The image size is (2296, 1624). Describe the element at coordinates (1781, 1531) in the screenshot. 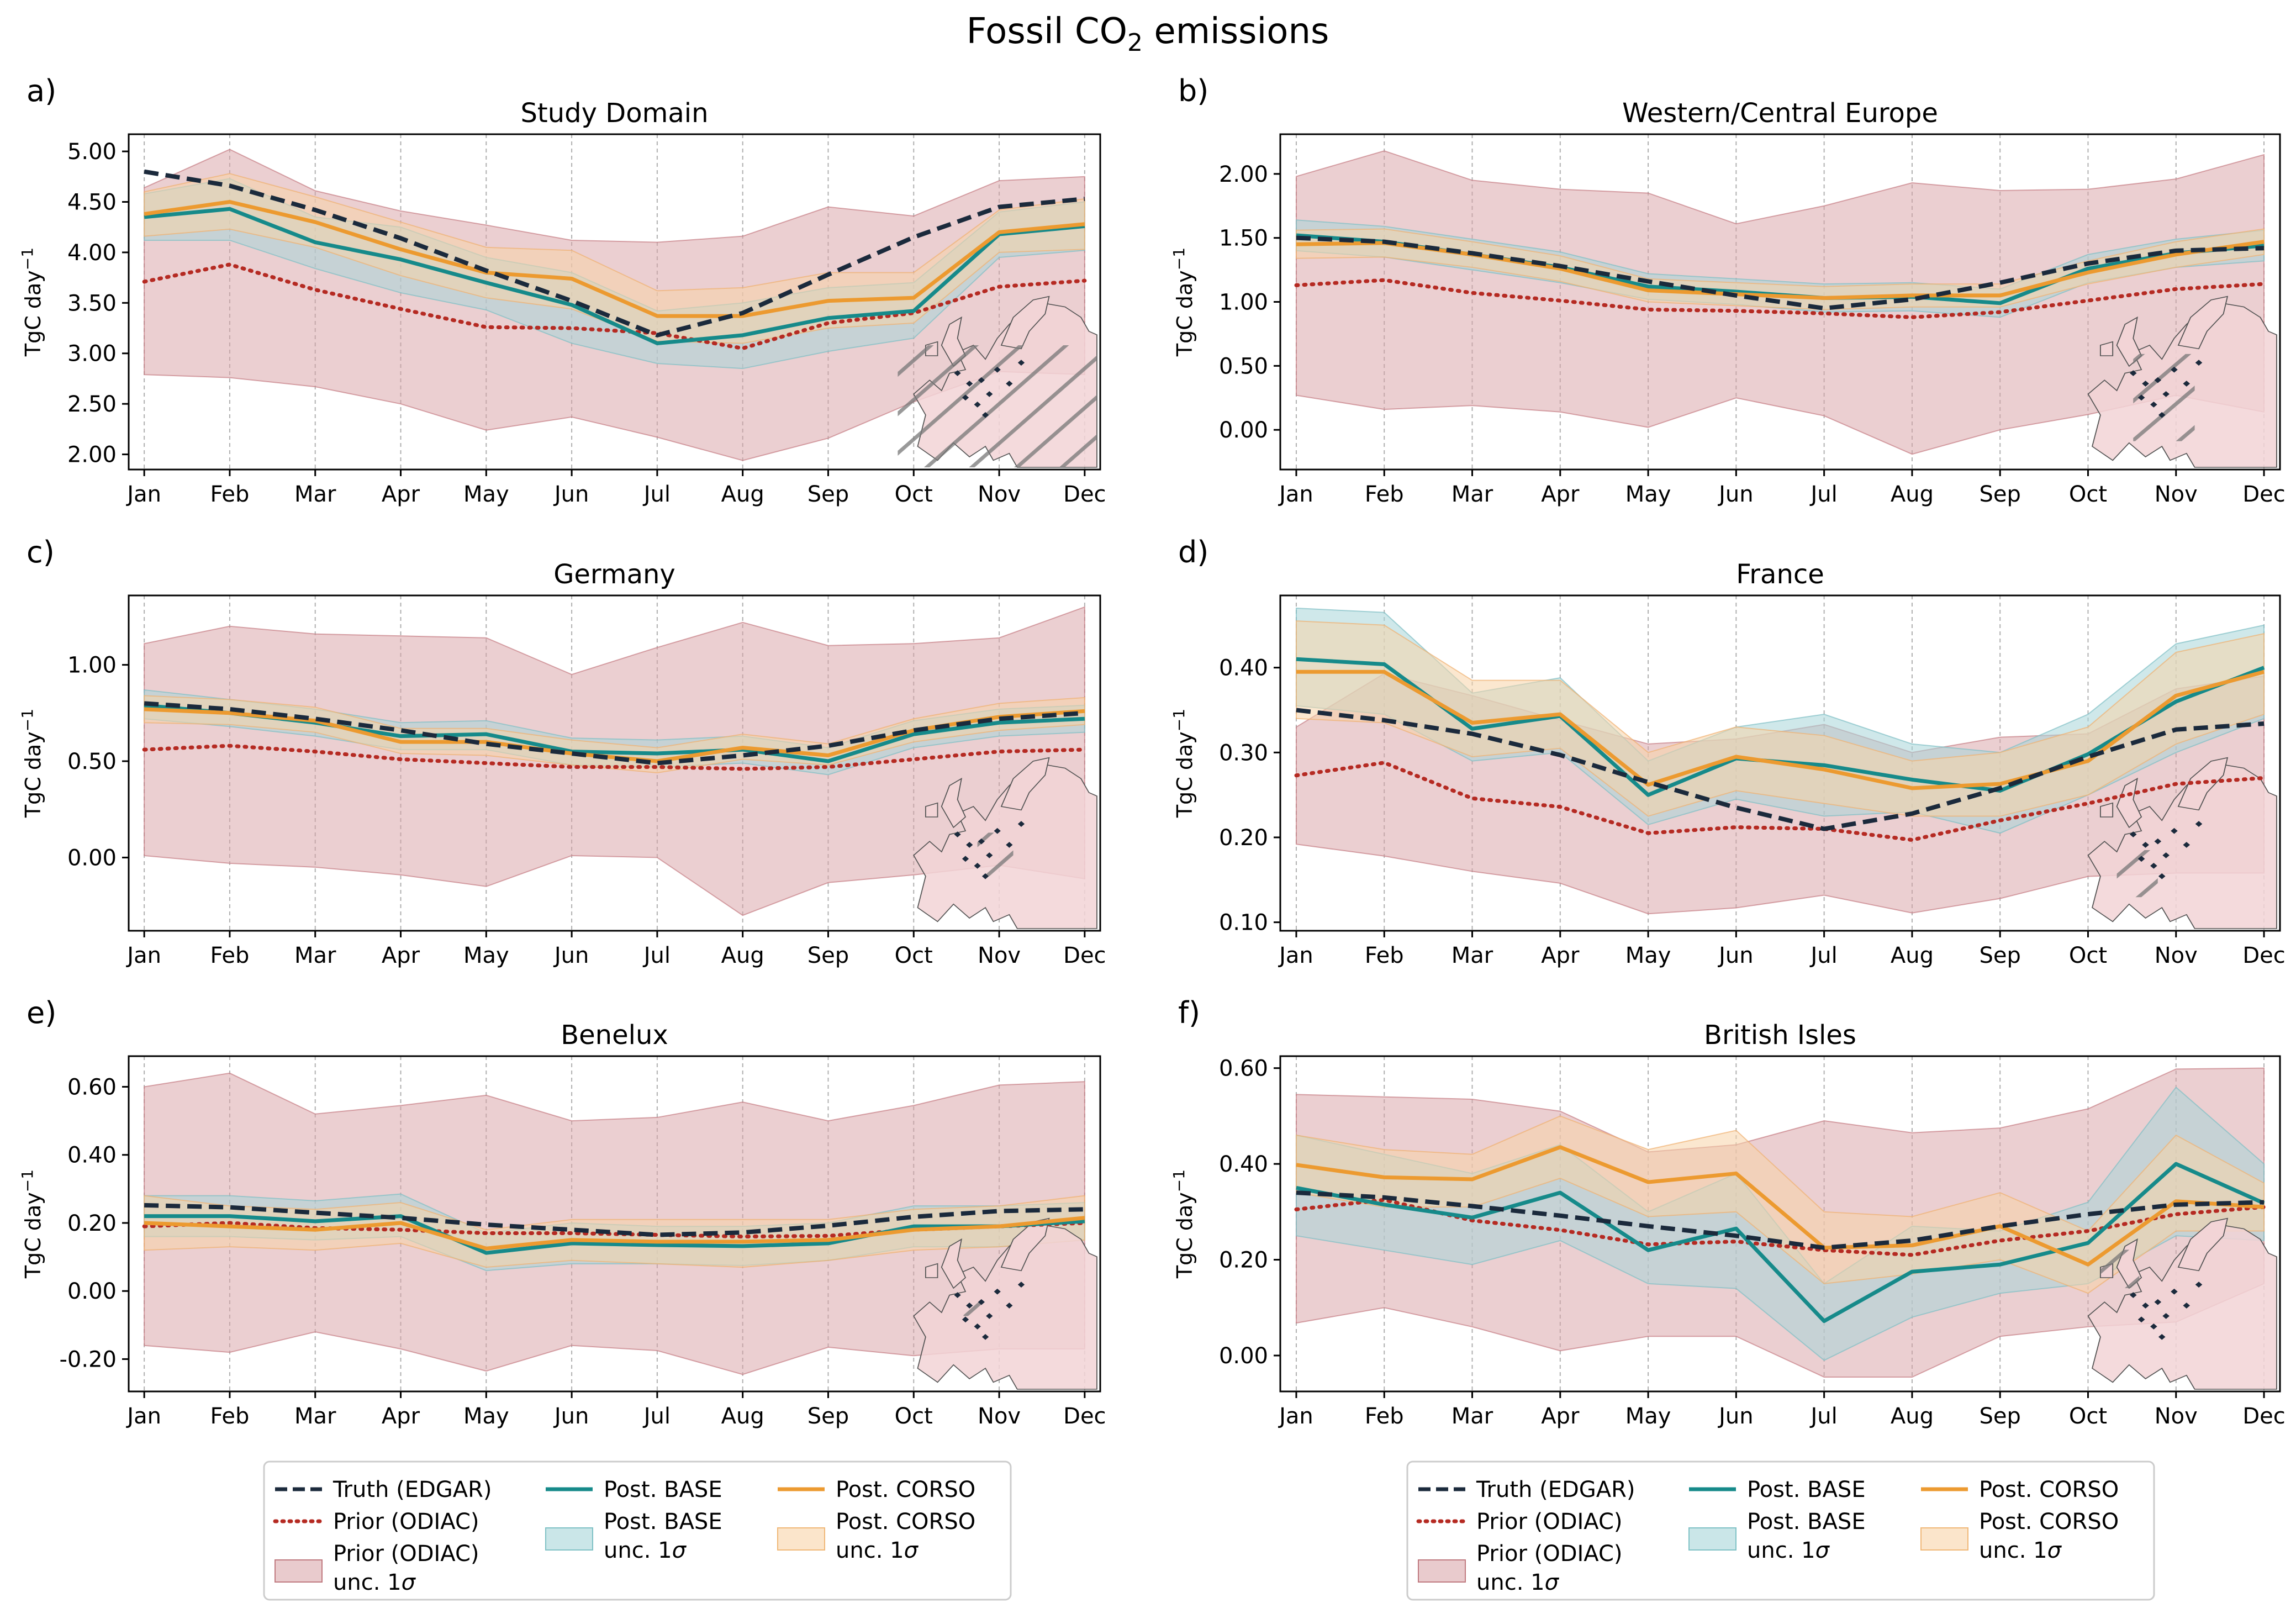

I see `legend-frame` at that location.